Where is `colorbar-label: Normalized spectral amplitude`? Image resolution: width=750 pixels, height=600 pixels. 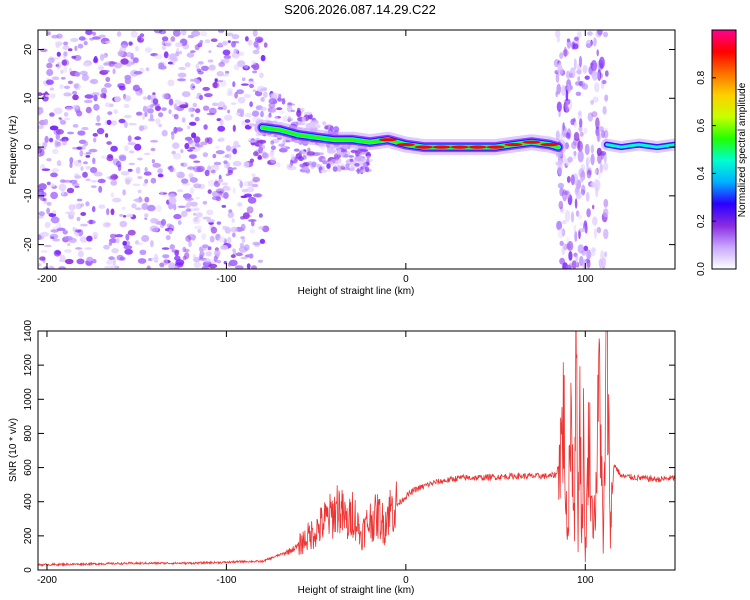 colorbar-label: Normalized spectral amplitude is located at coordinates (742, 149).